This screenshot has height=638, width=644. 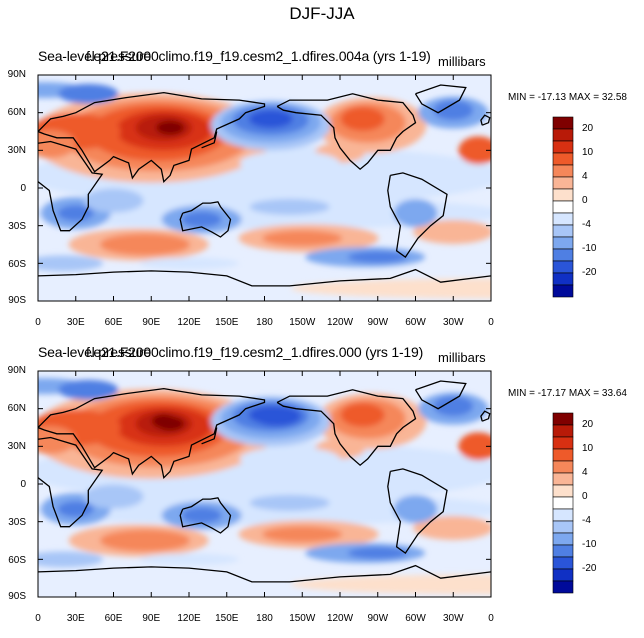 What do you see at coordinates (16, 150) in the screenshot?
I see `lat-label: 30N` at bounding box center [16, 150].